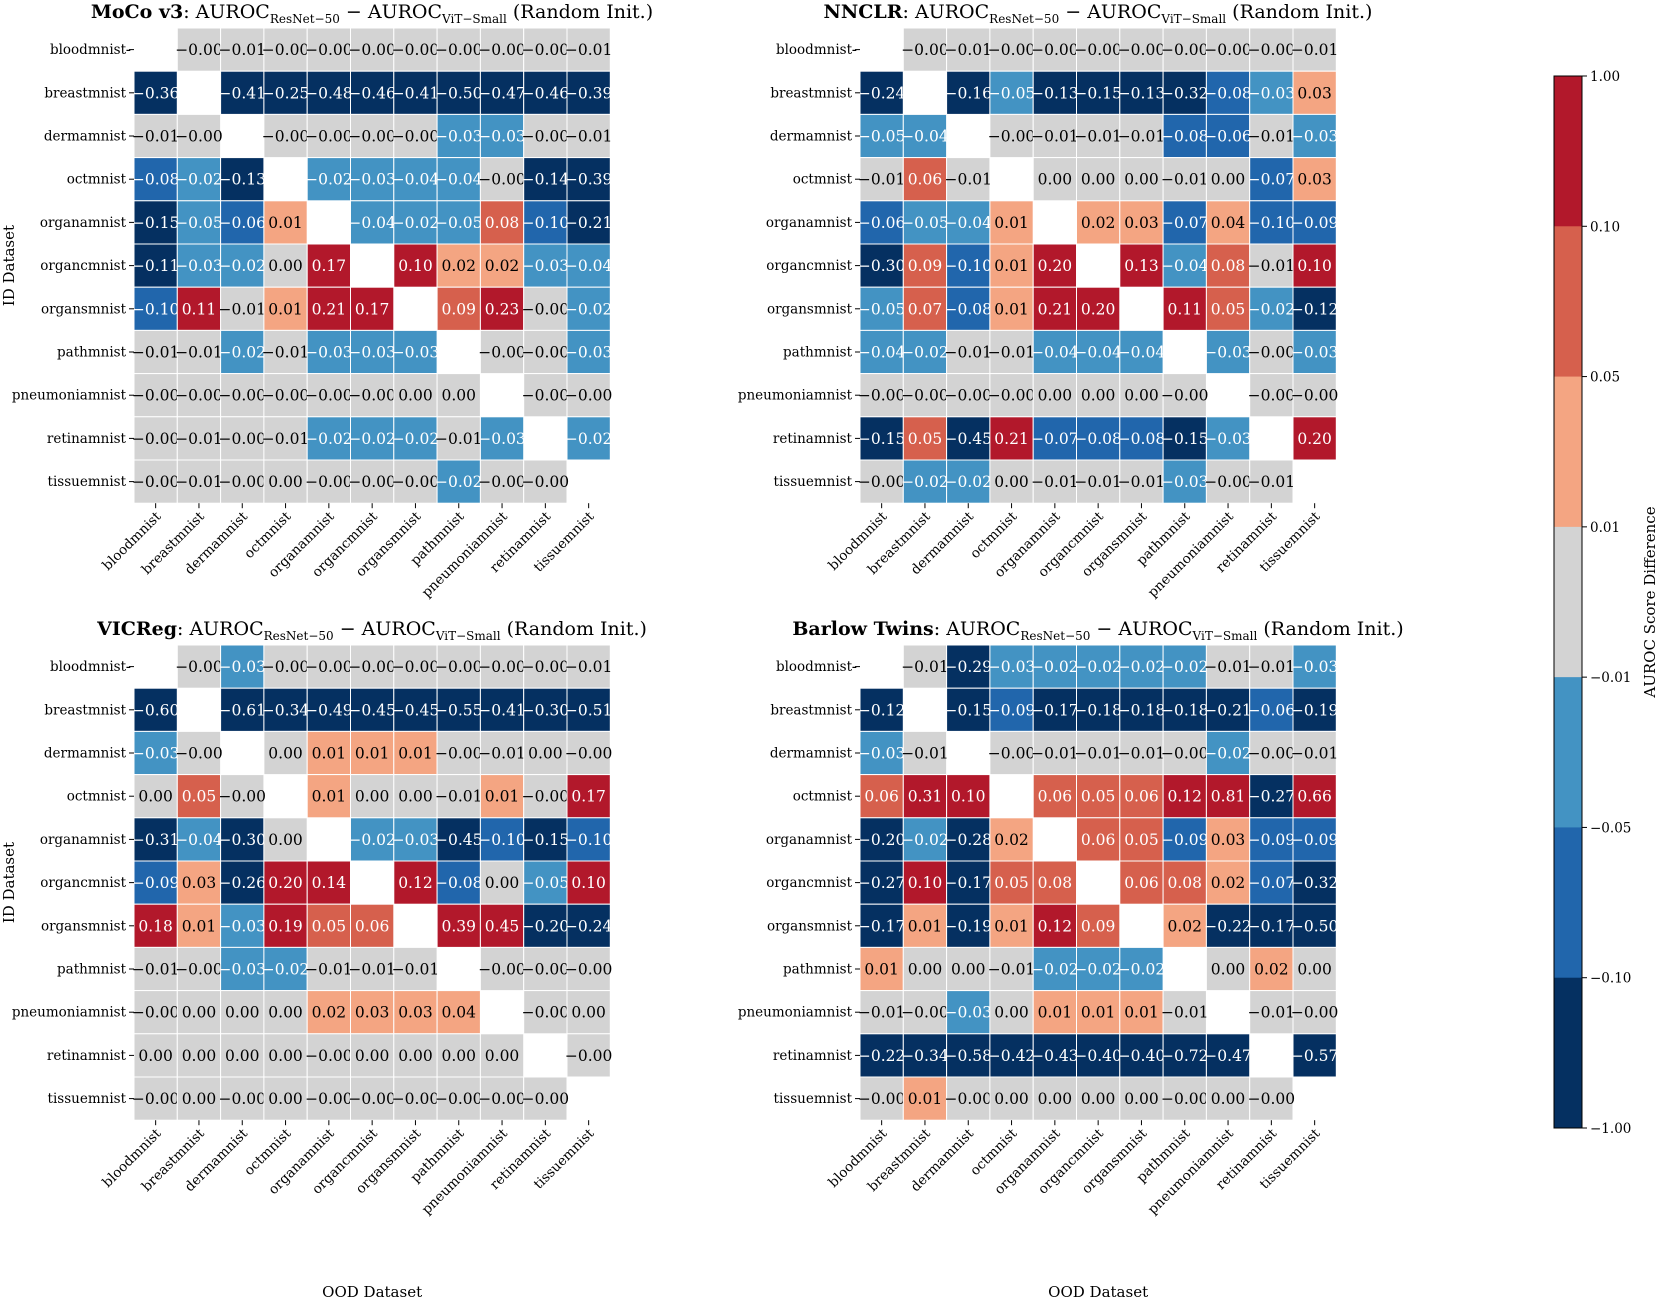 The image size is (1661, 1306). Describe the element at coordinates (1123, 12) in the screenshot. I see `panel-title-auroc2: AUROC` at that location.